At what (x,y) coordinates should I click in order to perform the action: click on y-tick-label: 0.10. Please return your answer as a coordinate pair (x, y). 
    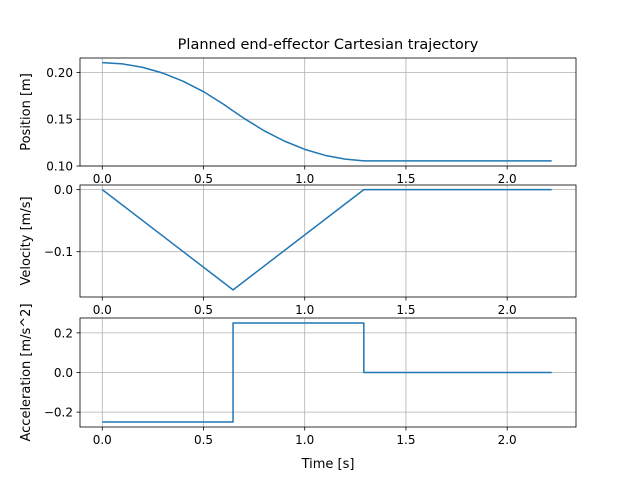
    Looking at the image, I should click on (59, 167).